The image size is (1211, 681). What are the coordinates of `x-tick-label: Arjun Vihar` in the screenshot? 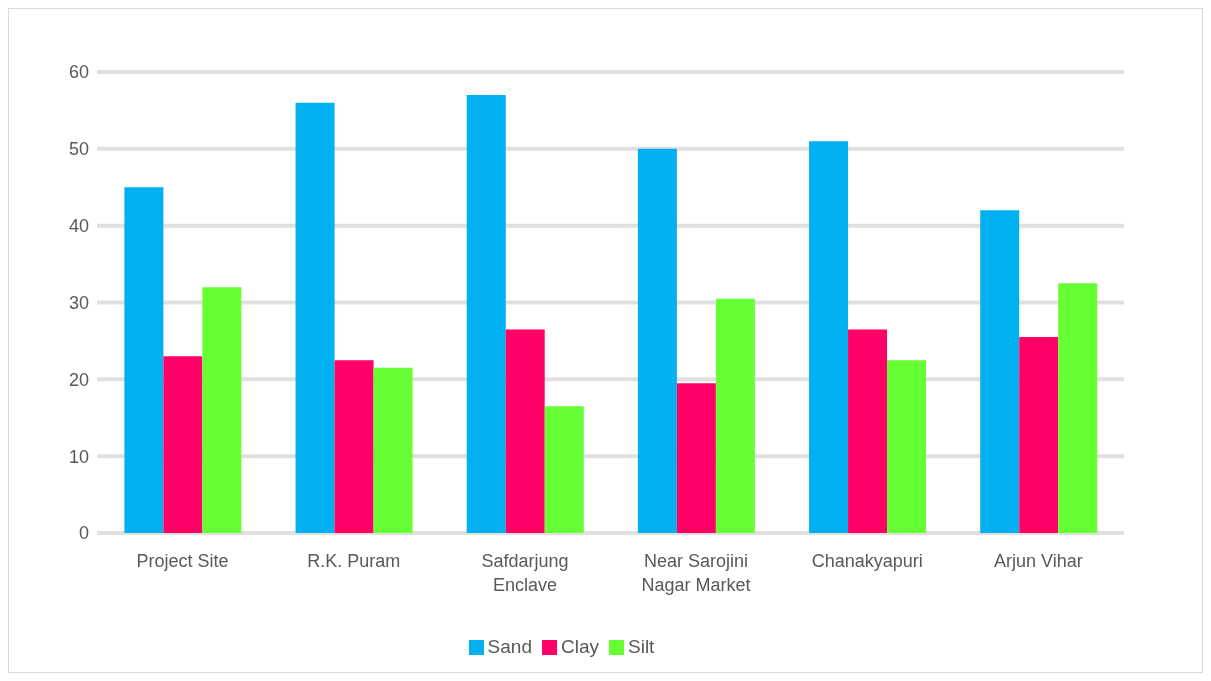 It's located at (1038, 561).